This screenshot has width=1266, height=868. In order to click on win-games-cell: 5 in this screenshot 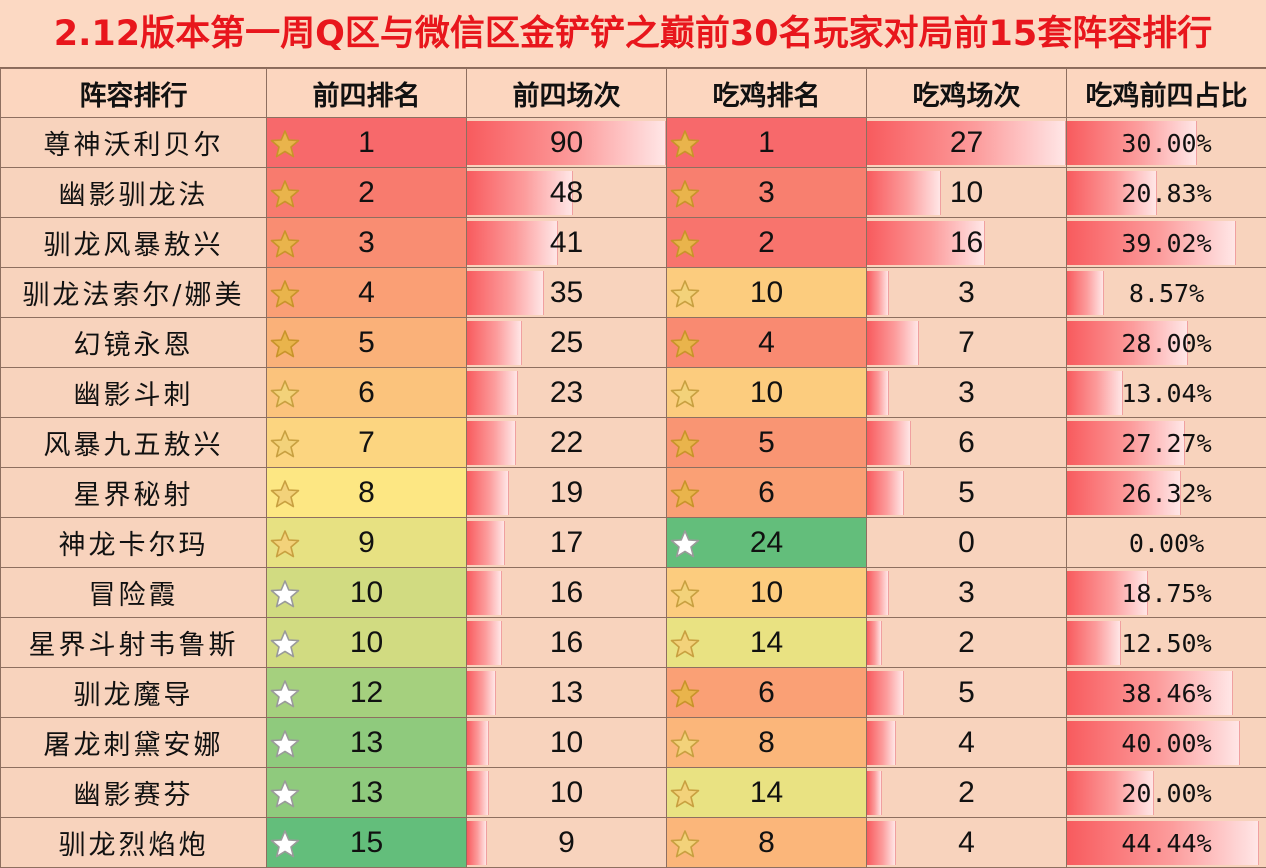, I will do `click(967, 493)`.